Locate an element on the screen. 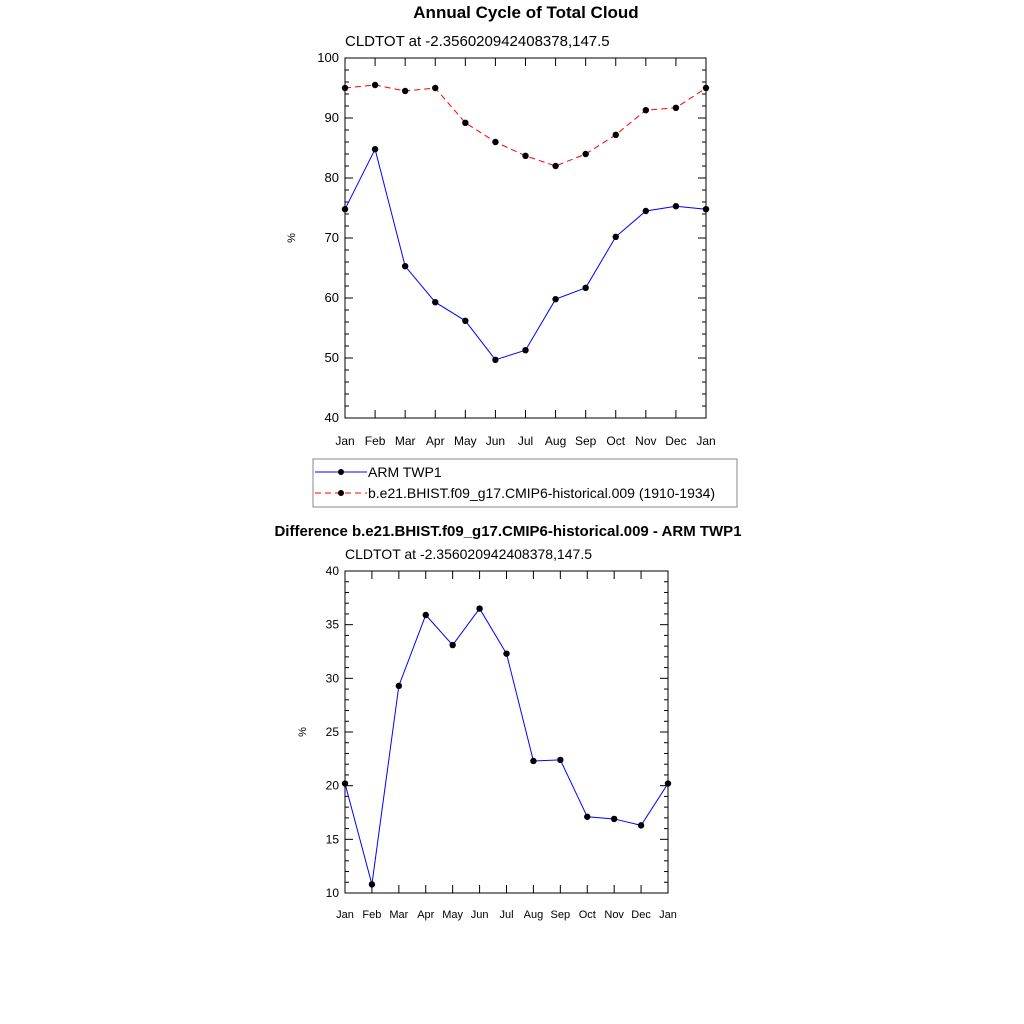 The height and width of the screenshot is (1024, 1024). y-tick-label: 70 is located at coordinates (332, 237).